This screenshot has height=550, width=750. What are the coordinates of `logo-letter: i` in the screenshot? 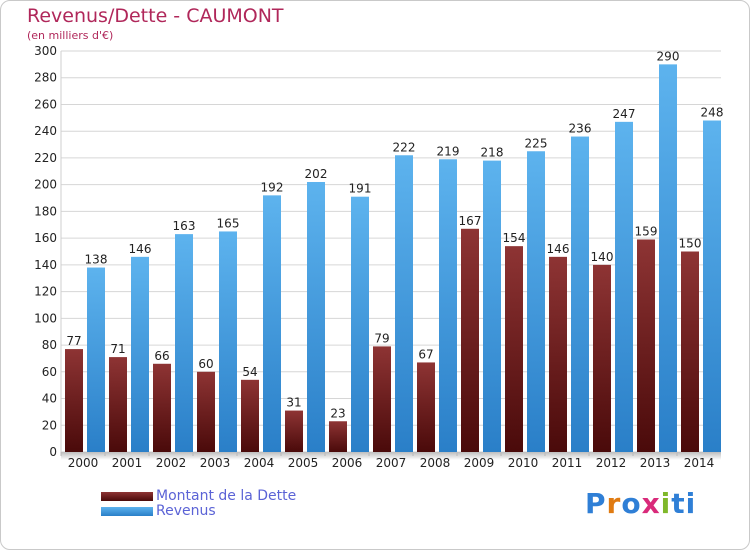 It's located at (691, 503).